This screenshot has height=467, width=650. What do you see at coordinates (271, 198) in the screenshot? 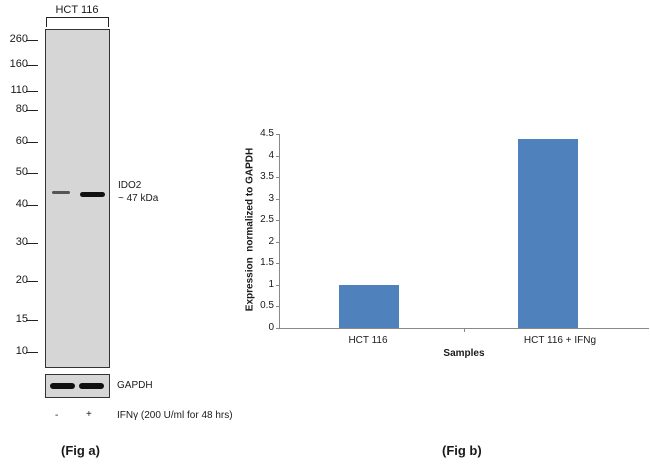
I see `y-tick-label: 3` at bounding box center [271, 198].